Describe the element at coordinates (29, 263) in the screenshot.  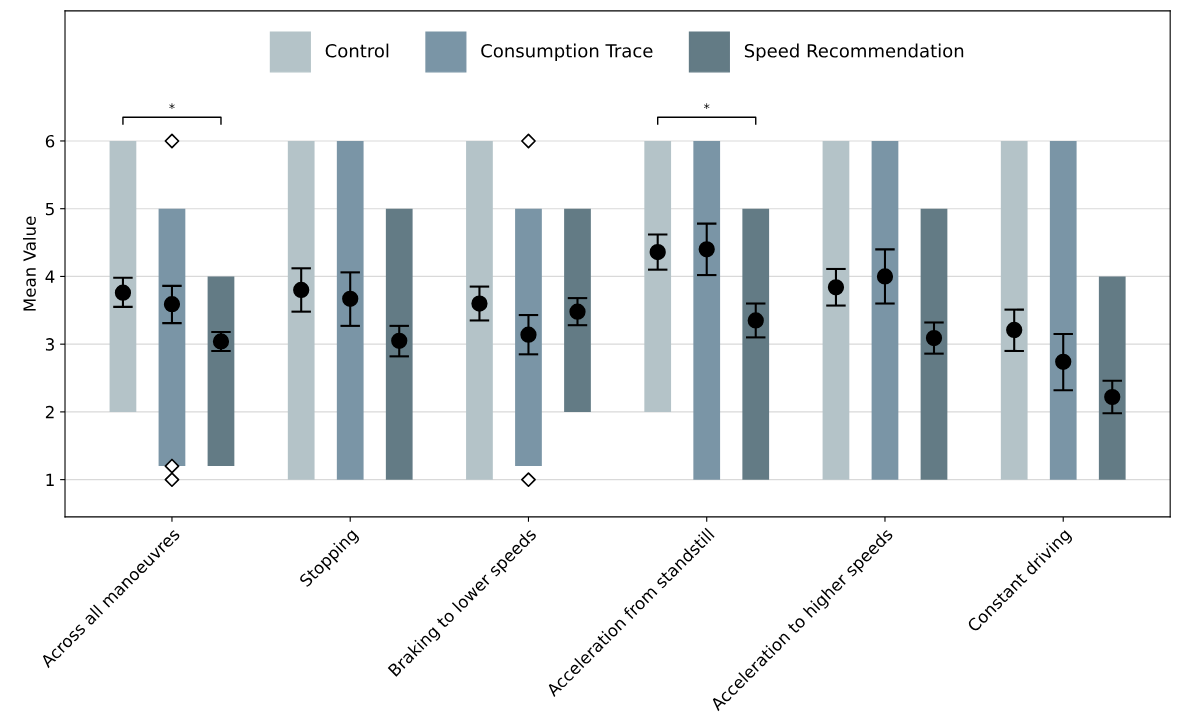
I see `y-axis-title: Mean Value` at that location.